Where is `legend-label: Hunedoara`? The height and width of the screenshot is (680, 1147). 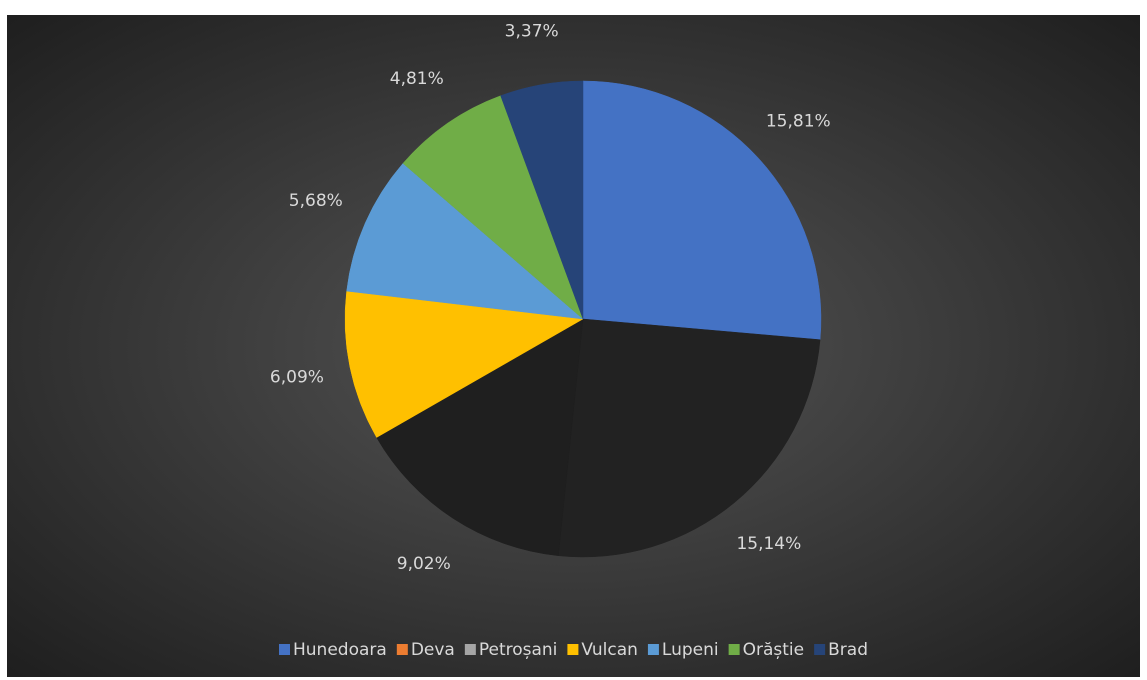
legend-label: Hunedoara is located at coordinates (340, 650).